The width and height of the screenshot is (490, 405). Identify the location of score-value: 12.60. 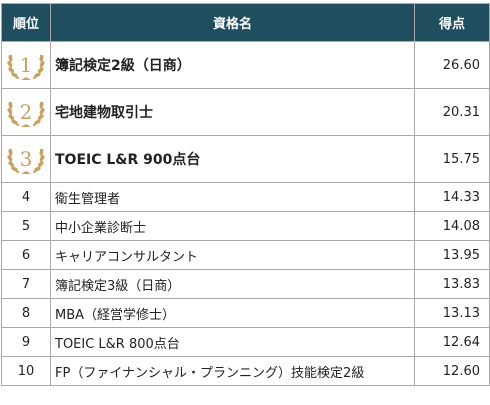
(452, 371).